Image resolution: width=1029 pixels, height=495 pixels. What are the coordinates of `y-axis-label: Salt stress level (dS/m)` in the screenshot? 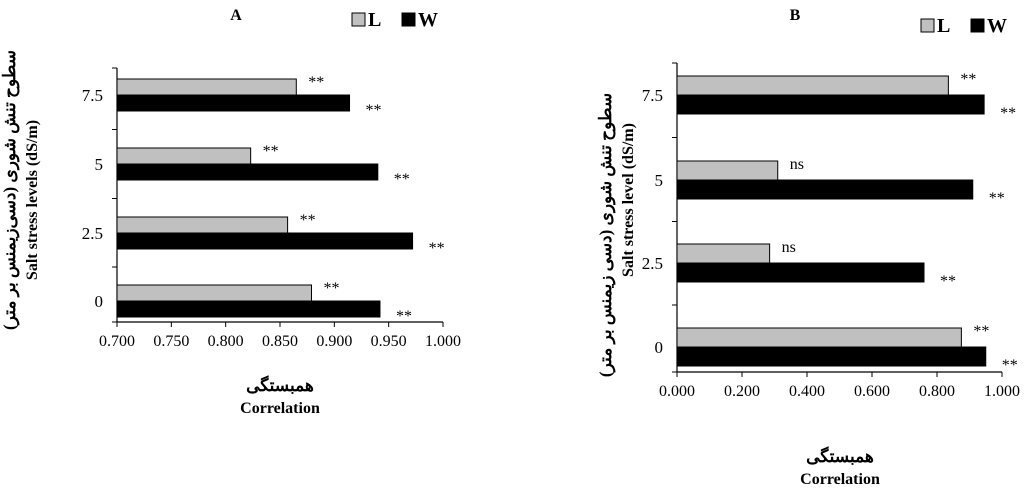 It's located at (628, 200).